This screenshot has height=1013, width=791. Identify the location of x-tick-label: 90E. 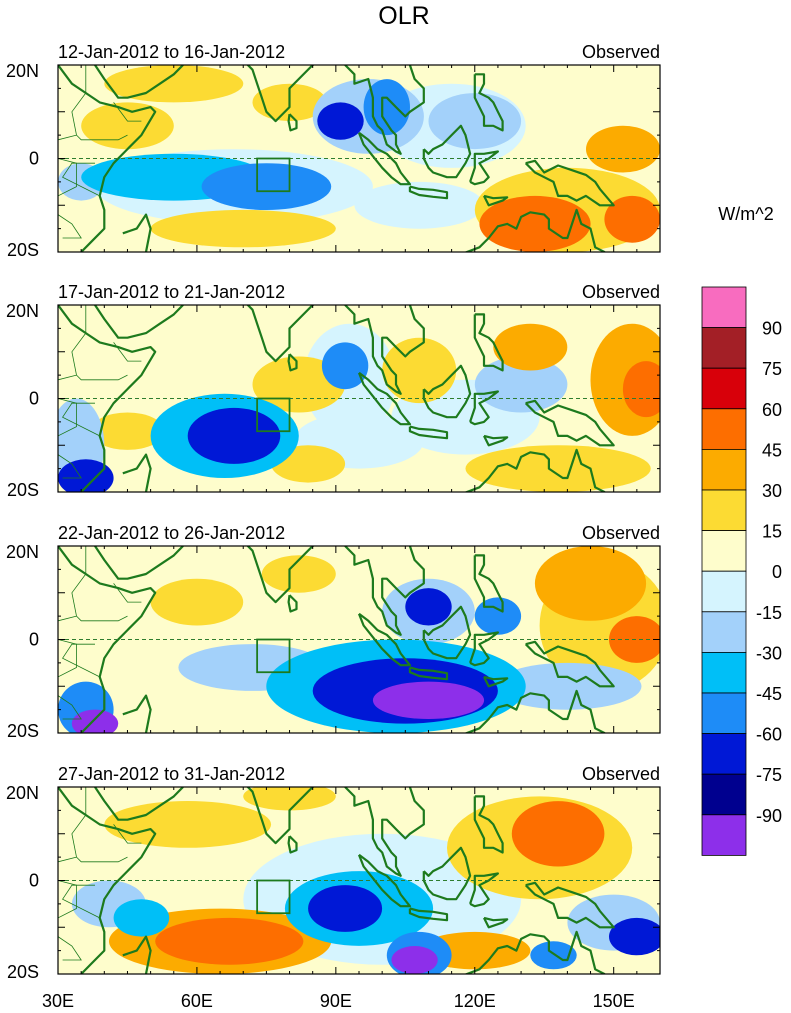
(336, 1001).